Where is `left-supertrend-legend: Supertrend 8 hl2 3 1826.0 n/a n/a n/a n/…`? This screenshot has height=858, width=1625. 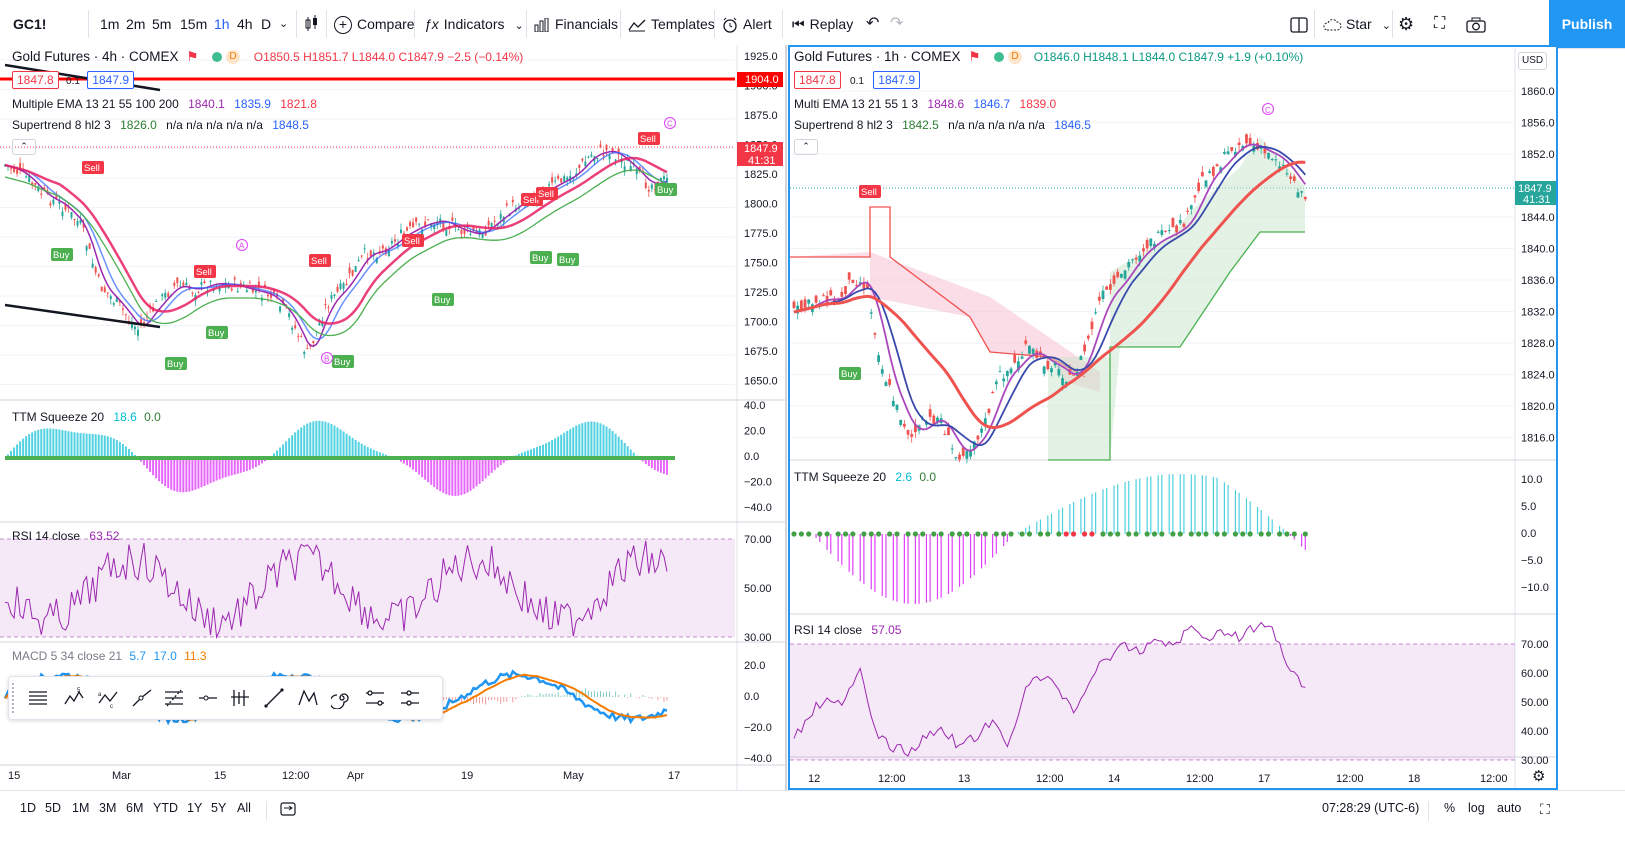
left-supertrend-legend: Supertrend 8 hl2 3 1826.0 n/a n/a n/a n/… is located at coordinates (160, 125).